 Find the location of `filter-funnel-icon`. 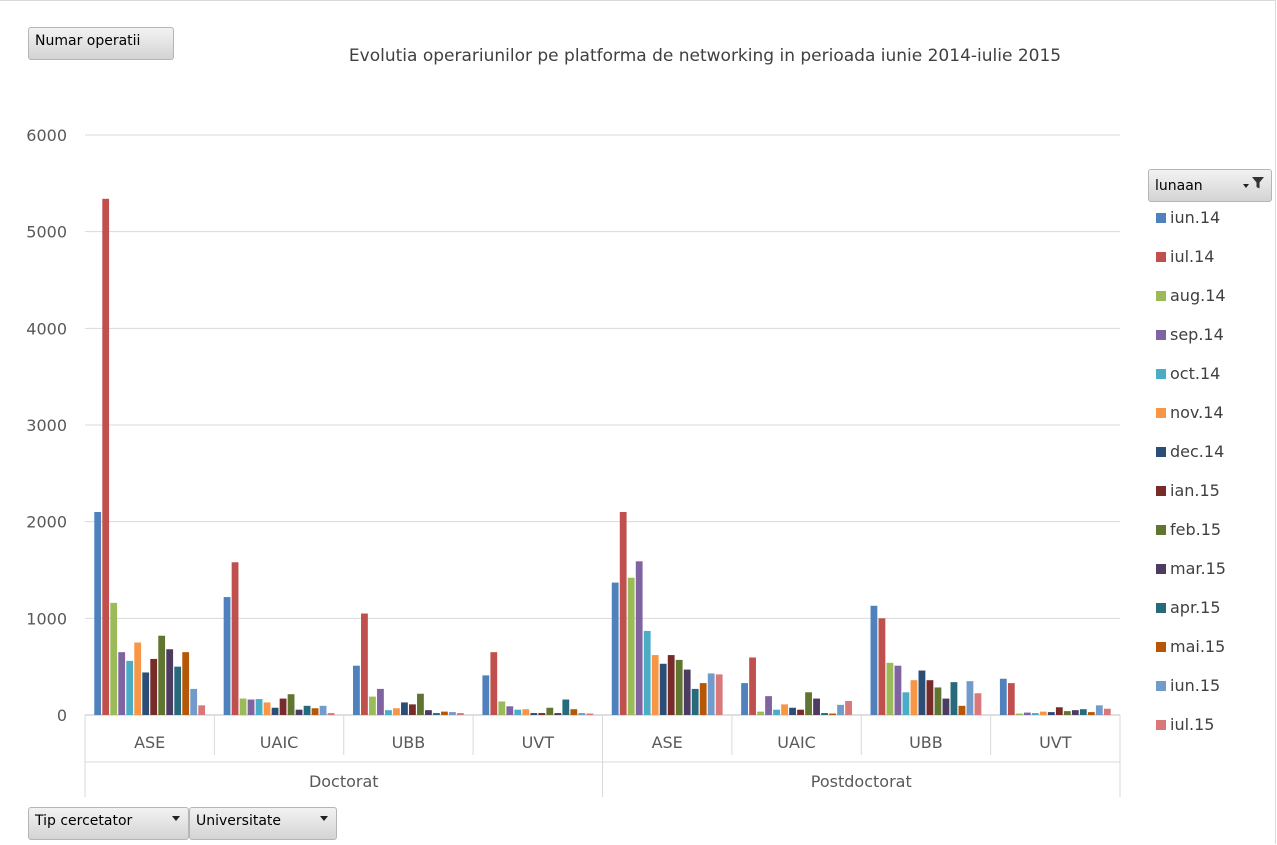

filter-funnel-icon is located at coordinates (1258, 183).